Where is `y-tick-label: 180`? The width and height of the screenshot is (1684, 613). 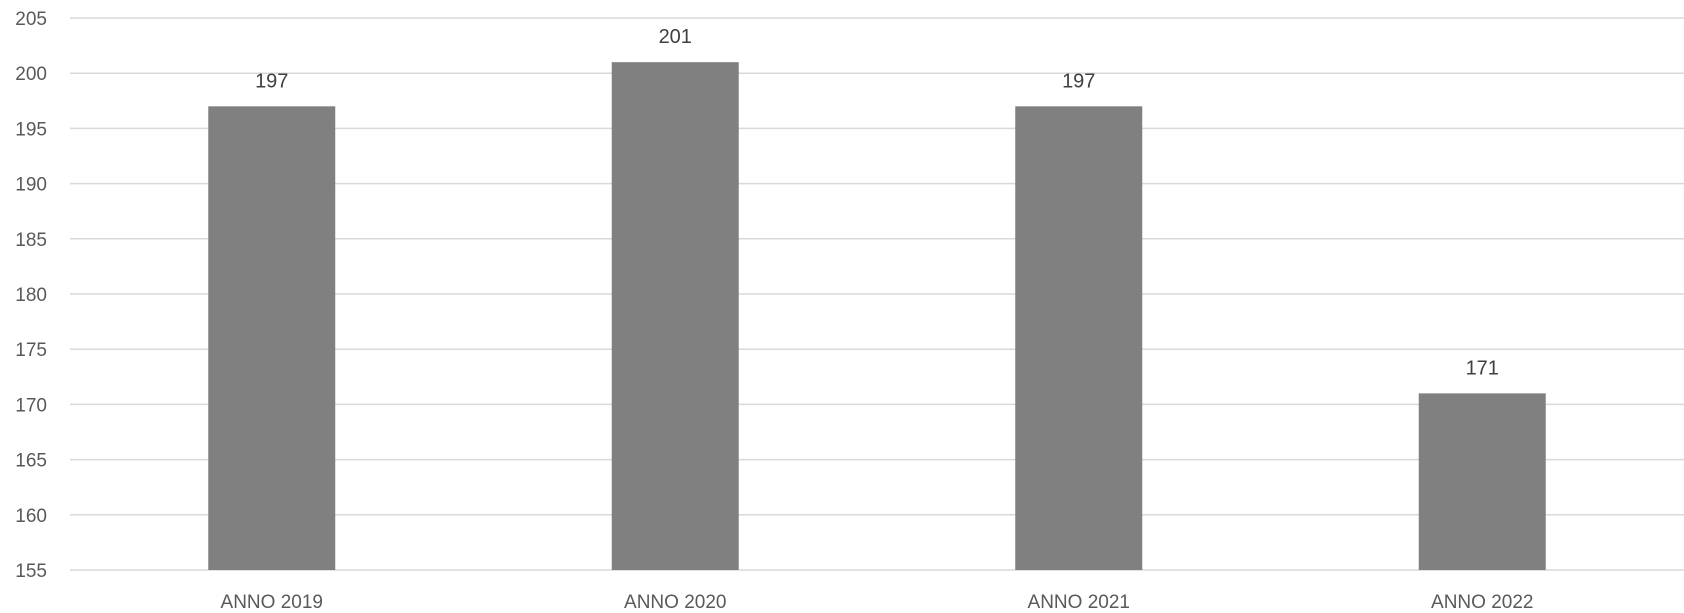 y-tick-label: 180 is located at coordinates (31, 295).